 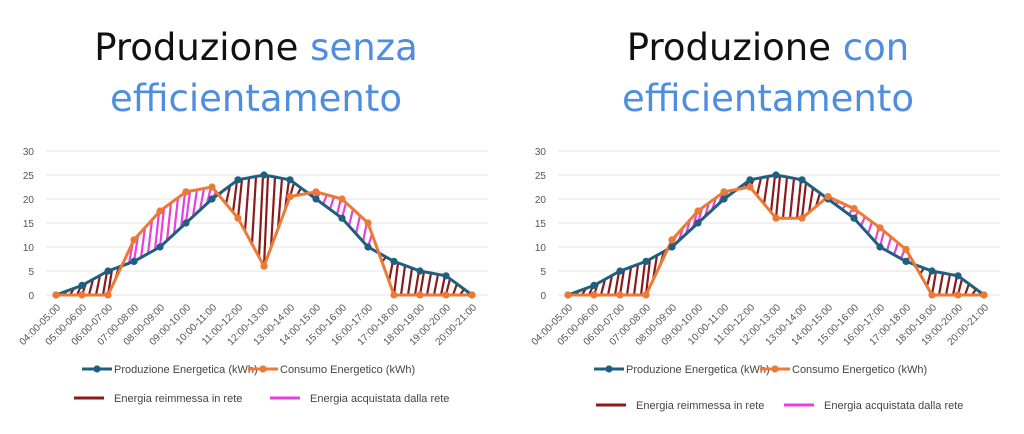 What do you see at coordinates (364, 47) in the screenshot?
I see `chart-title-accent: senza` at bounding box center [364, 47].